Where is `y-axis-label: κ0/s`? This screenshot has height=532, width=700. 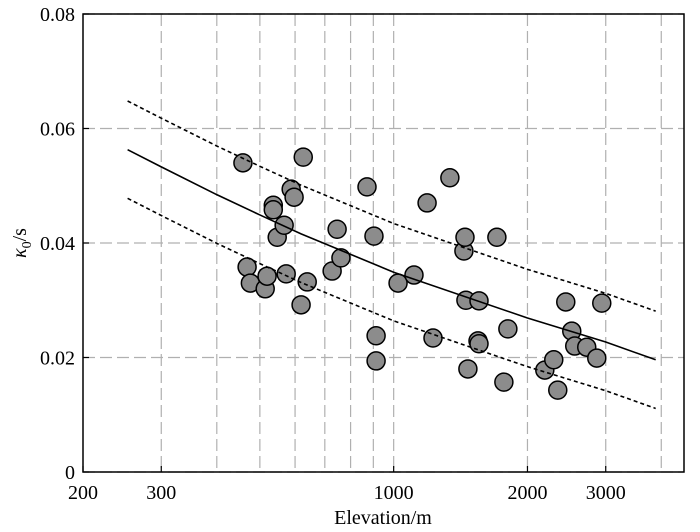
y-axis-label: κ0/s is located at coordinates (22, 243).